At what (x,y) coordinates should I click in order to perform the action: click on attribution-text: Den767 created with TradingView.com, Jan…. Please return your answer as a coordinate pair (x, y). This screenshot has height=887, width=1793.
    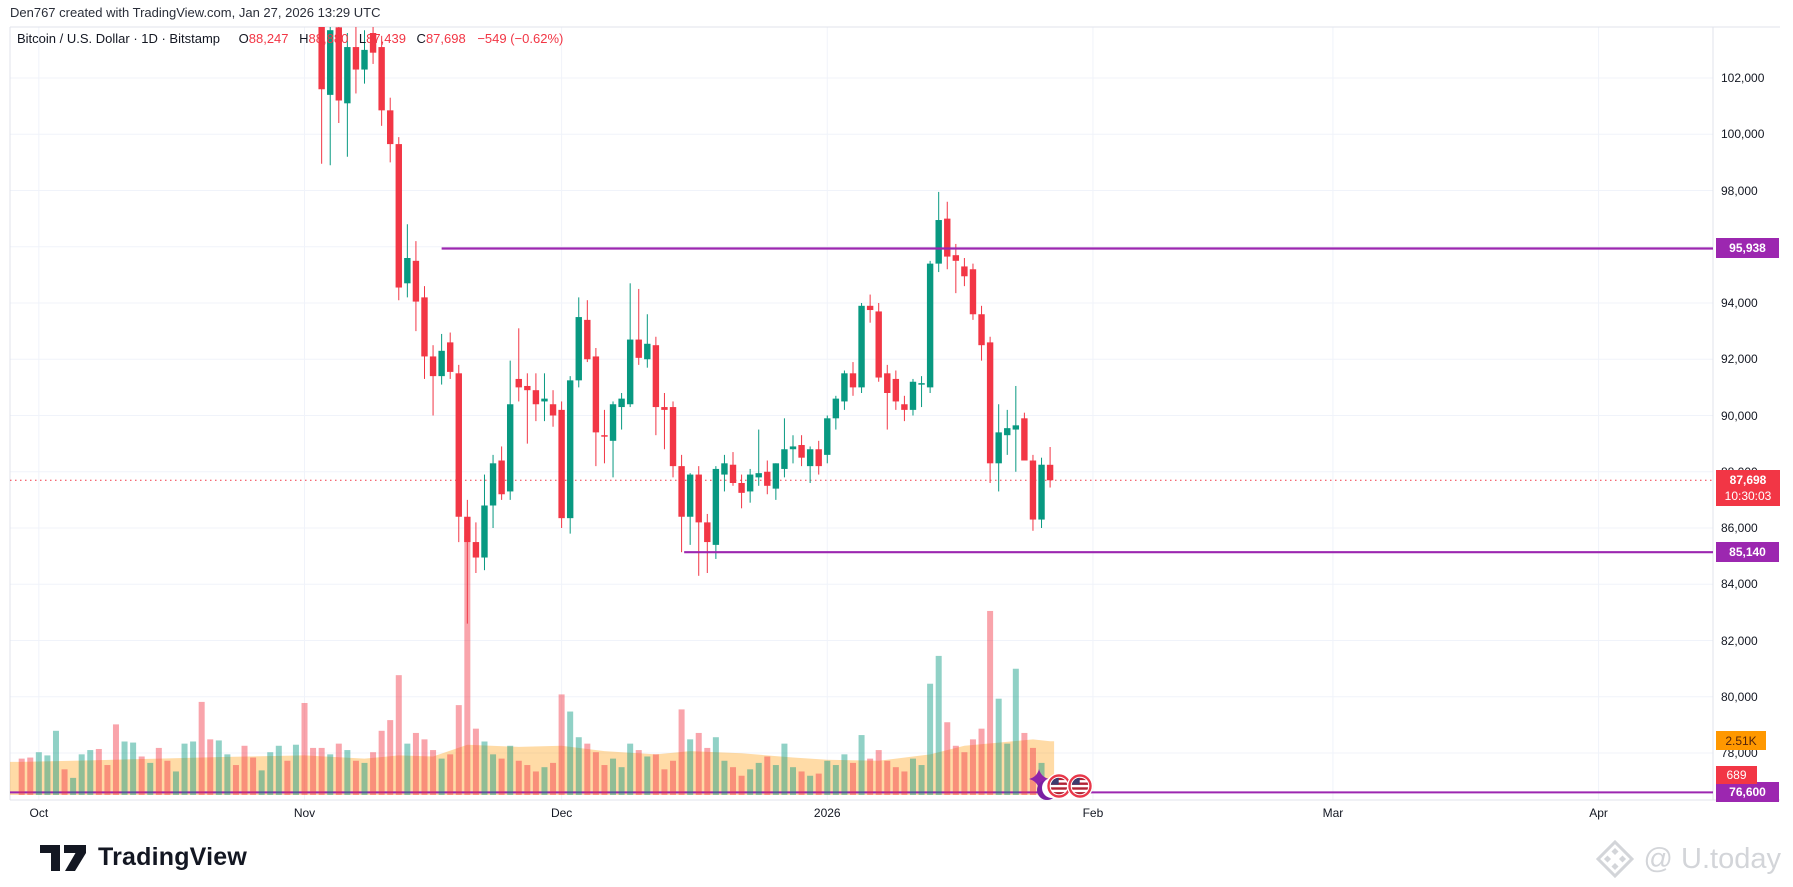
    Looking at the image, I should click on (195, 12).